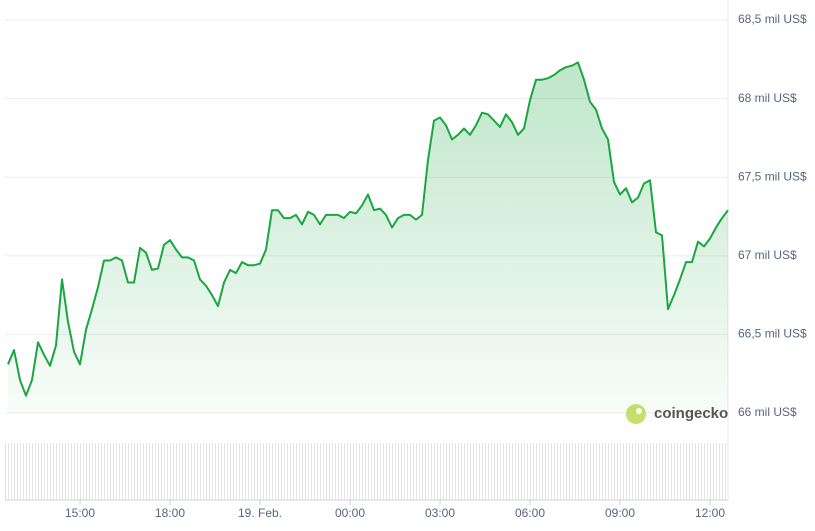 The height and width of the screenshot is (531, 815). What do you see at coordinates (80, 513) in the screenshot?
I see `x-tick-label: 15:00` at bounding box center [80, 513].